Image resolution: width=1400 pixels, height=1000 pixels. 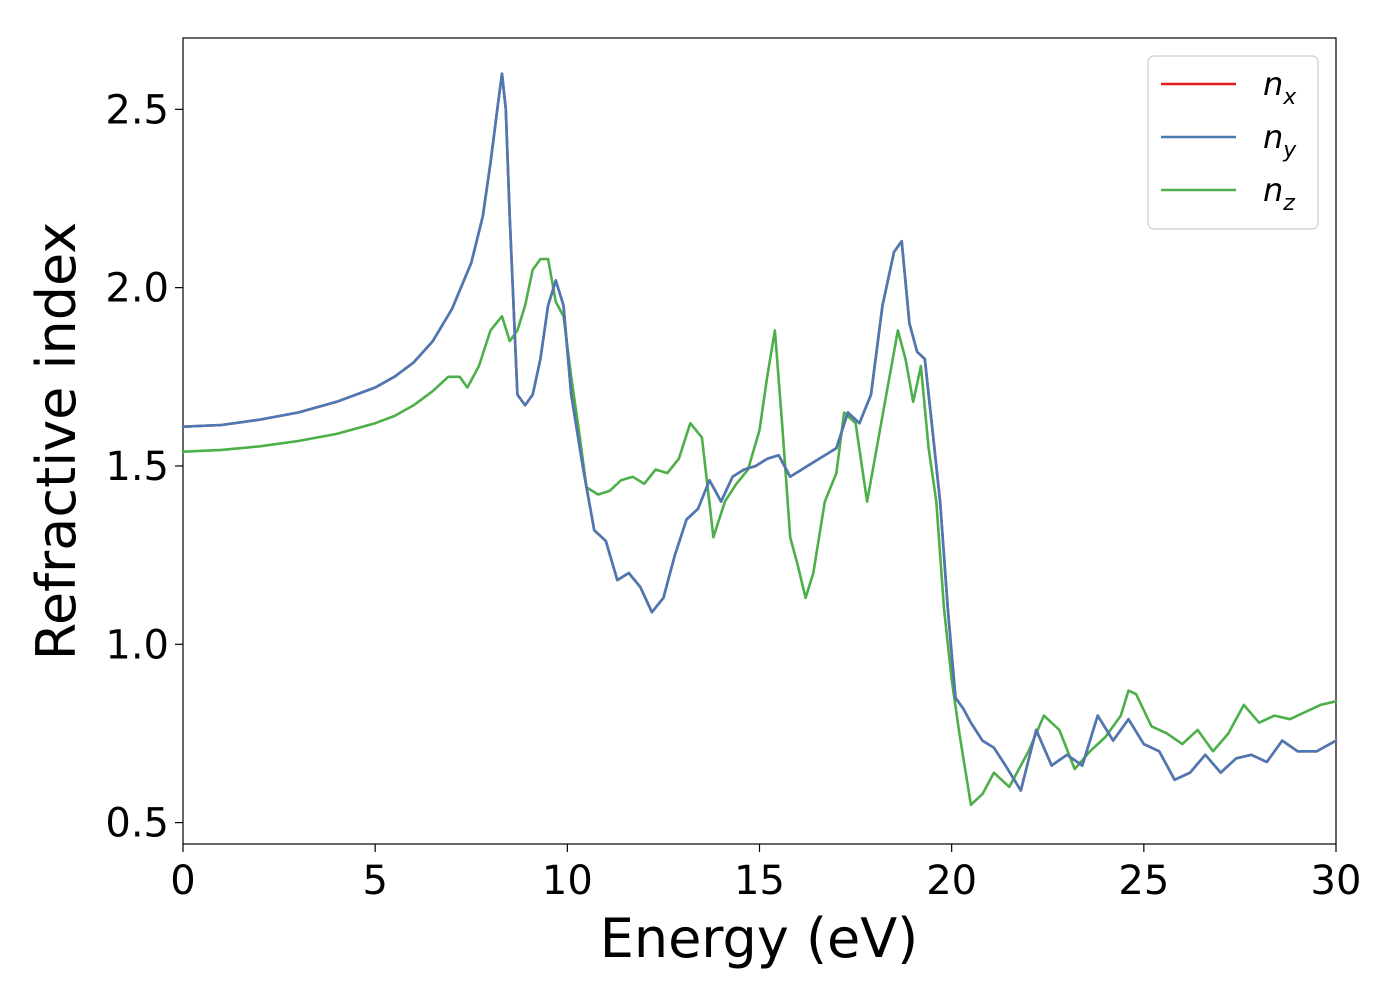 I want to click on x-tick-label: 10, so click(x=567, y=881).